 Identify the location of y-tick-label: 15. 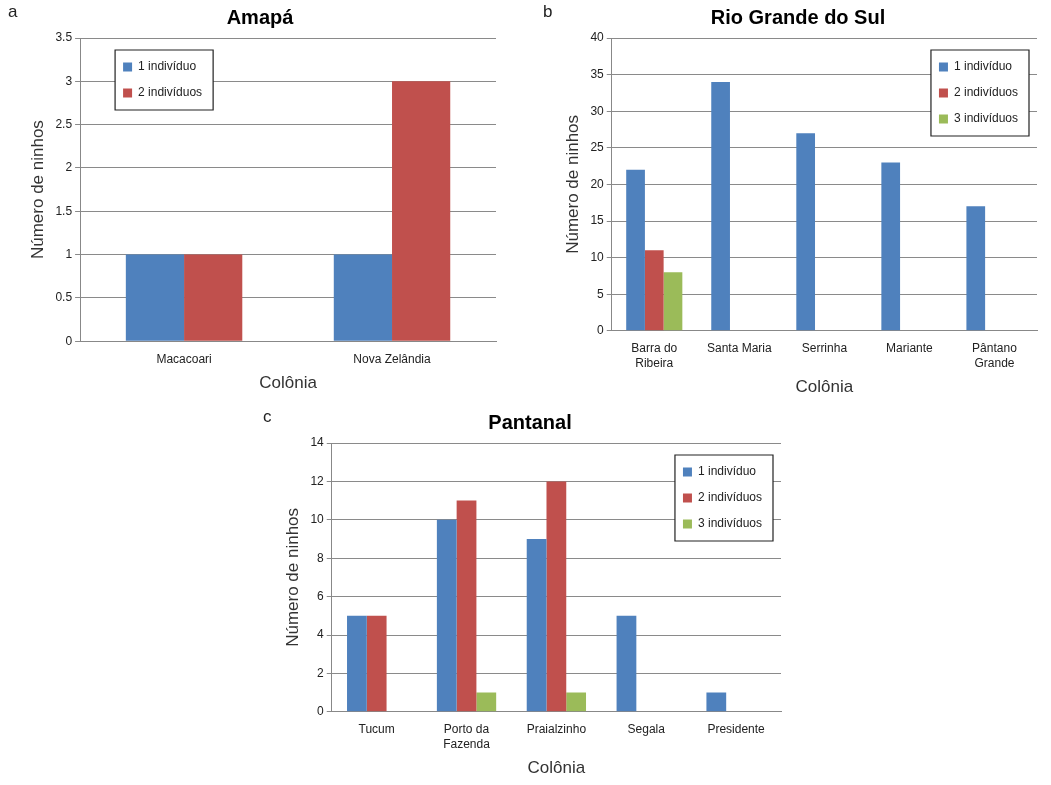
(597, 220).